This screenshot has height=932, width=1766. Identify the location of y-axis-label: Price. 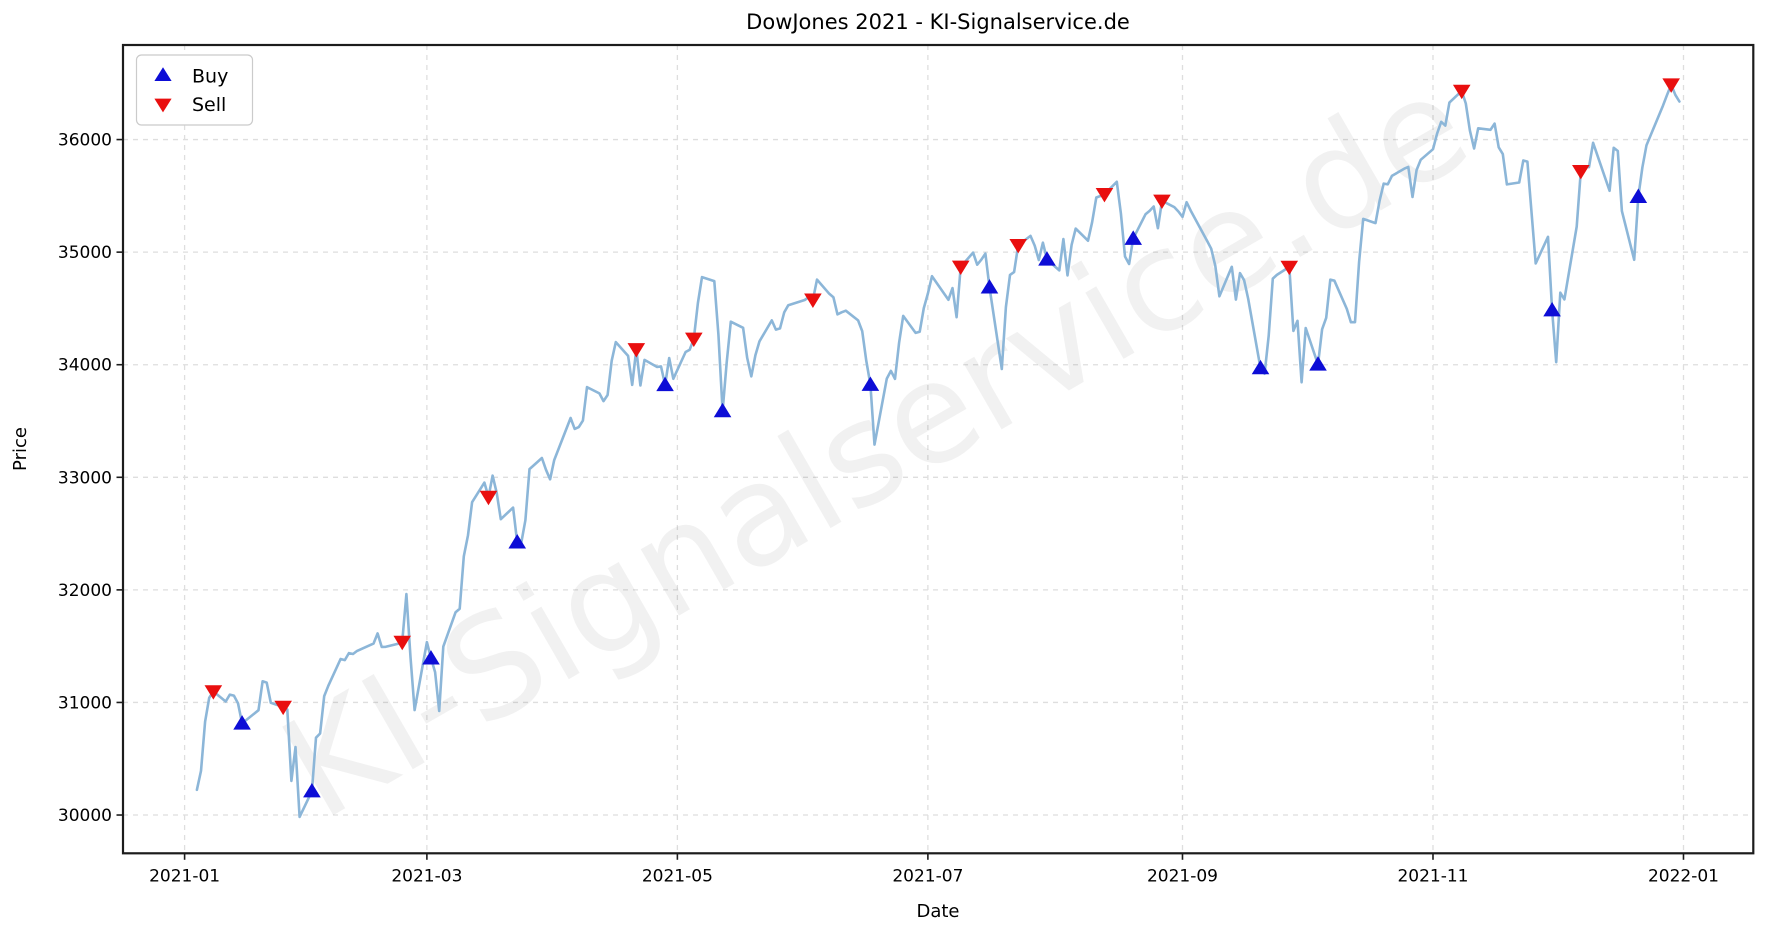
(20, 449).